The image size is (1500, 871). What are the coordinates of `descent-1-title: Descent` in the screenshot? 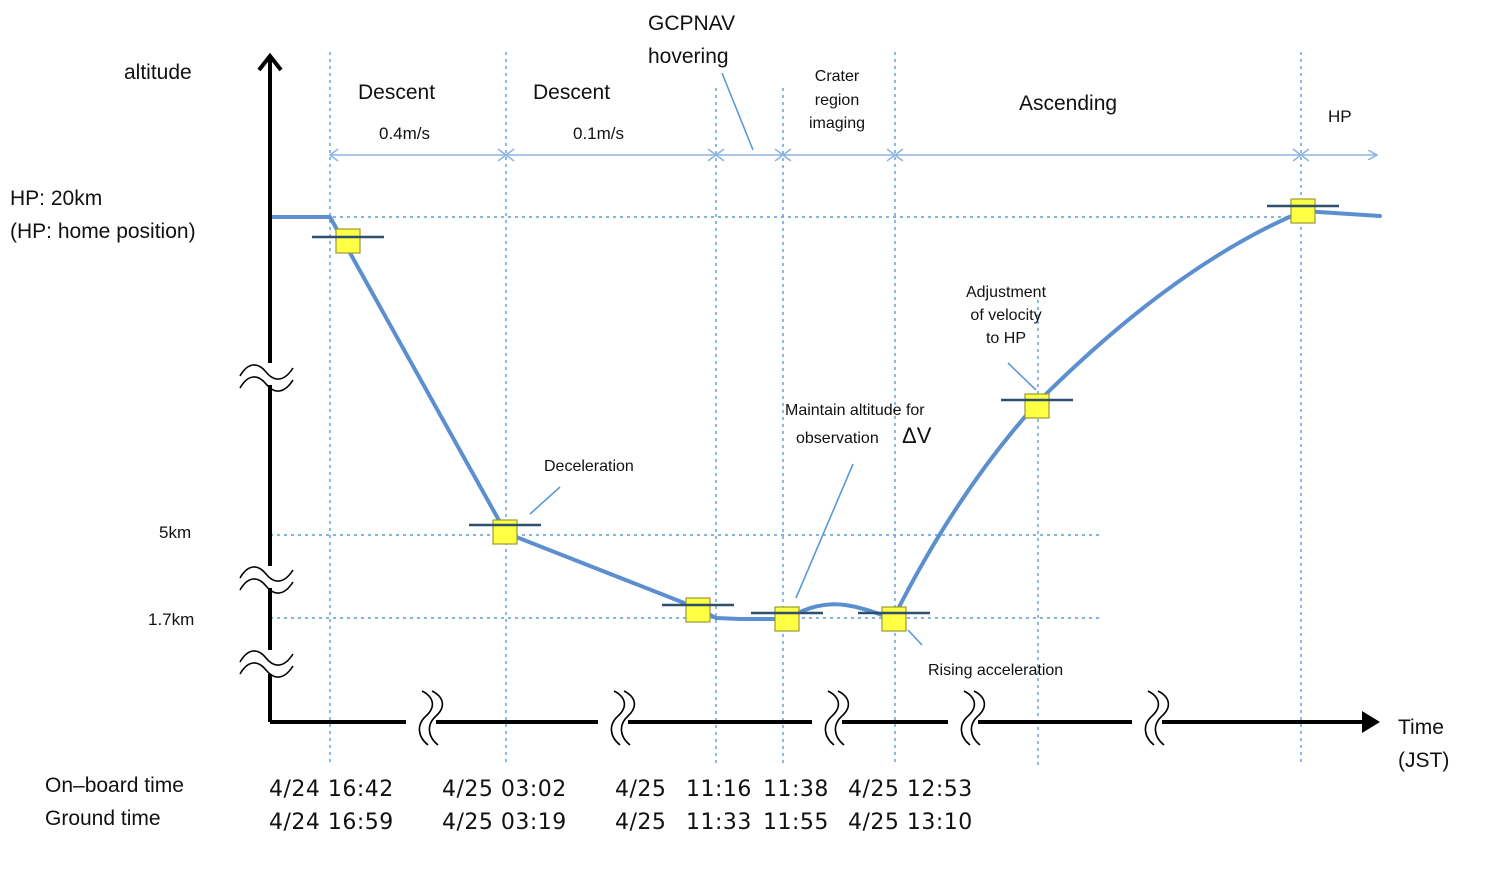 It's located at (396, 92).